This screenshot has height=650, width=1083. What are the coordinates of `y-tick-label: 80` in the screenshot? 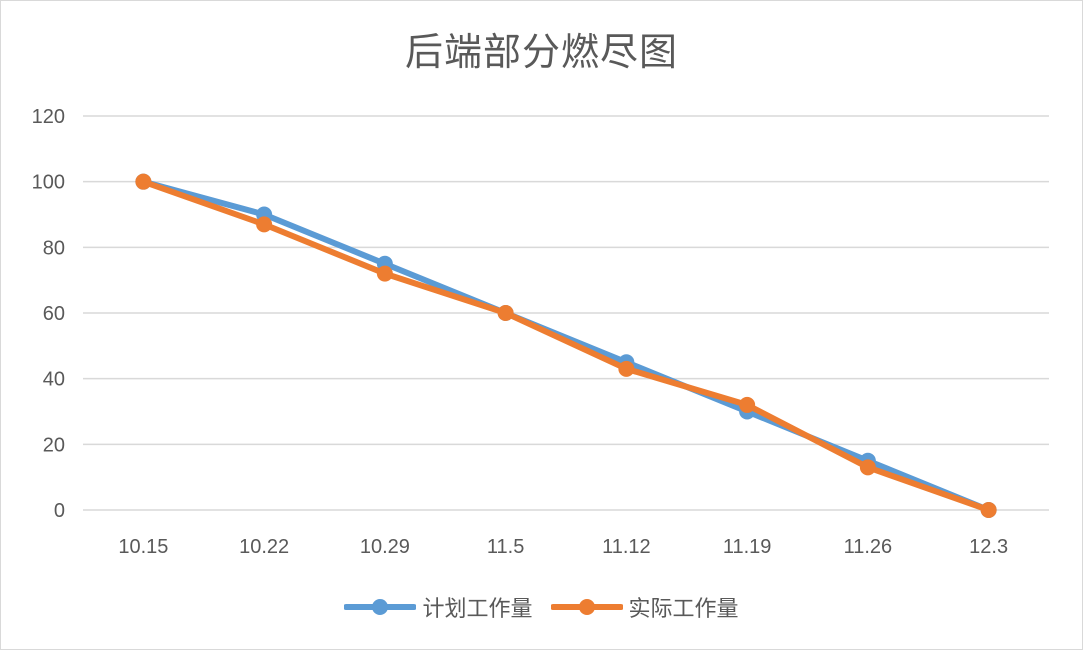 It's located at (54, 248).